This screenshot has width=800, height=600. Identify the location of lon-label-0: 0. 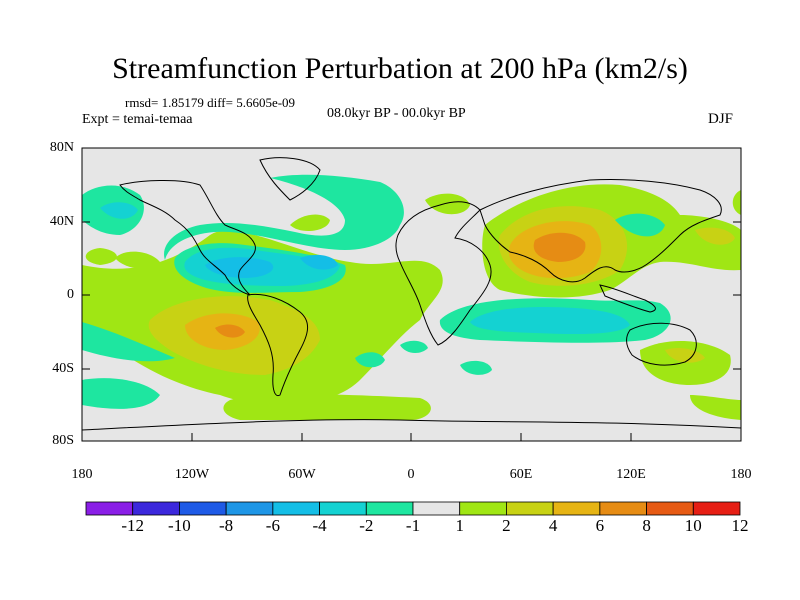
(411, 474).